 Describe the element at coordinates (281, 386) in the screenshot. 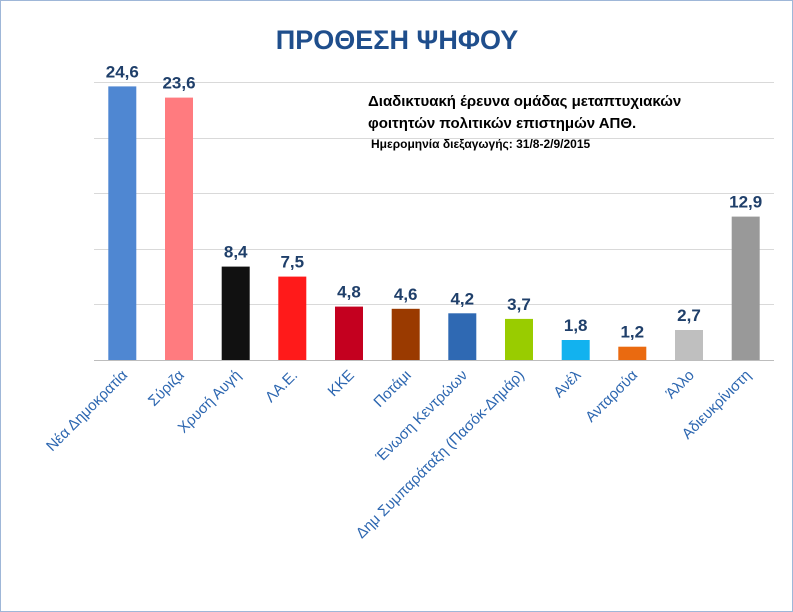

I see `category-label: ΛΑ.Ε.` at that location.